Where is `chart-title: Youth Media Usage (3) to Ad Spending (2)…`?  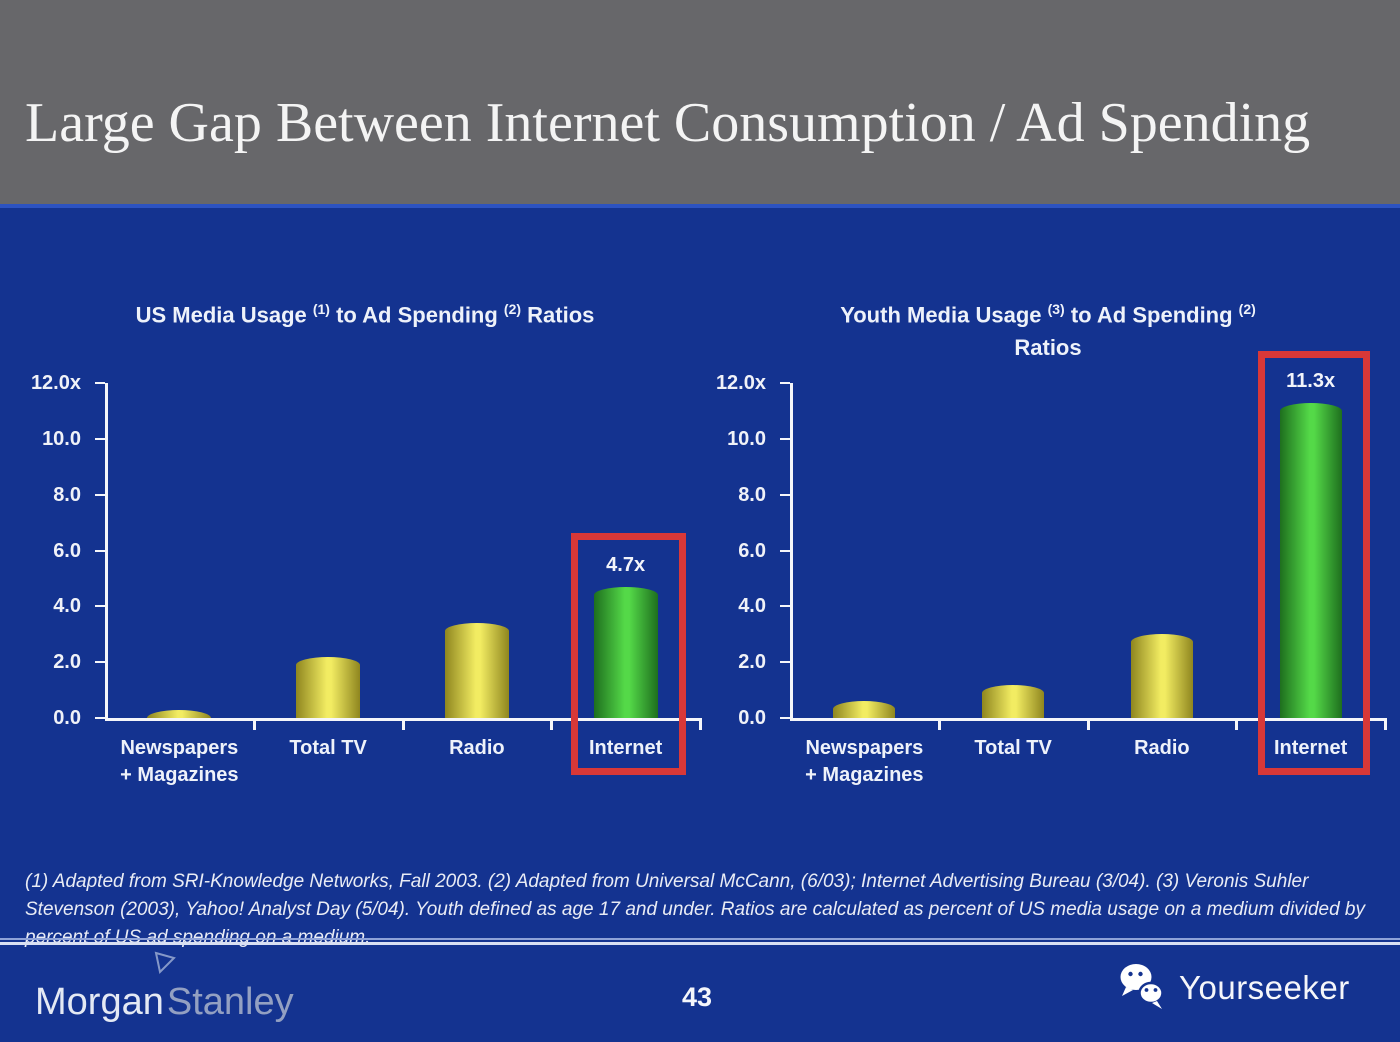 chart-title: Youth Media Usage (3) to Ad Spending (2)… is located at coordinates (1048, 331).